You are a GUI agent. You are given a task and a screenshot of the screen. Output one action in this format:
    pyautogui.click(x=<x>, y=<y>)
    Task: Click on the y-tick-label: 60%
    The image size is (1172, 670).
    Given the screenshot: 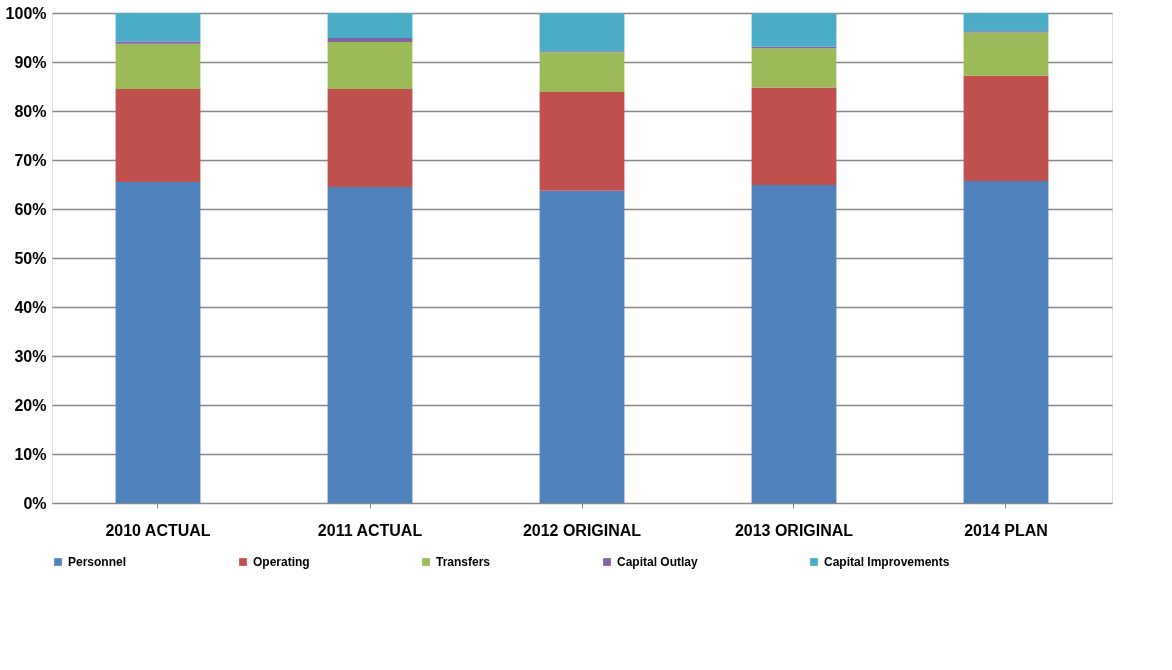 What is the action you would take?
    pyautogui.click(x=30, y=209)
    